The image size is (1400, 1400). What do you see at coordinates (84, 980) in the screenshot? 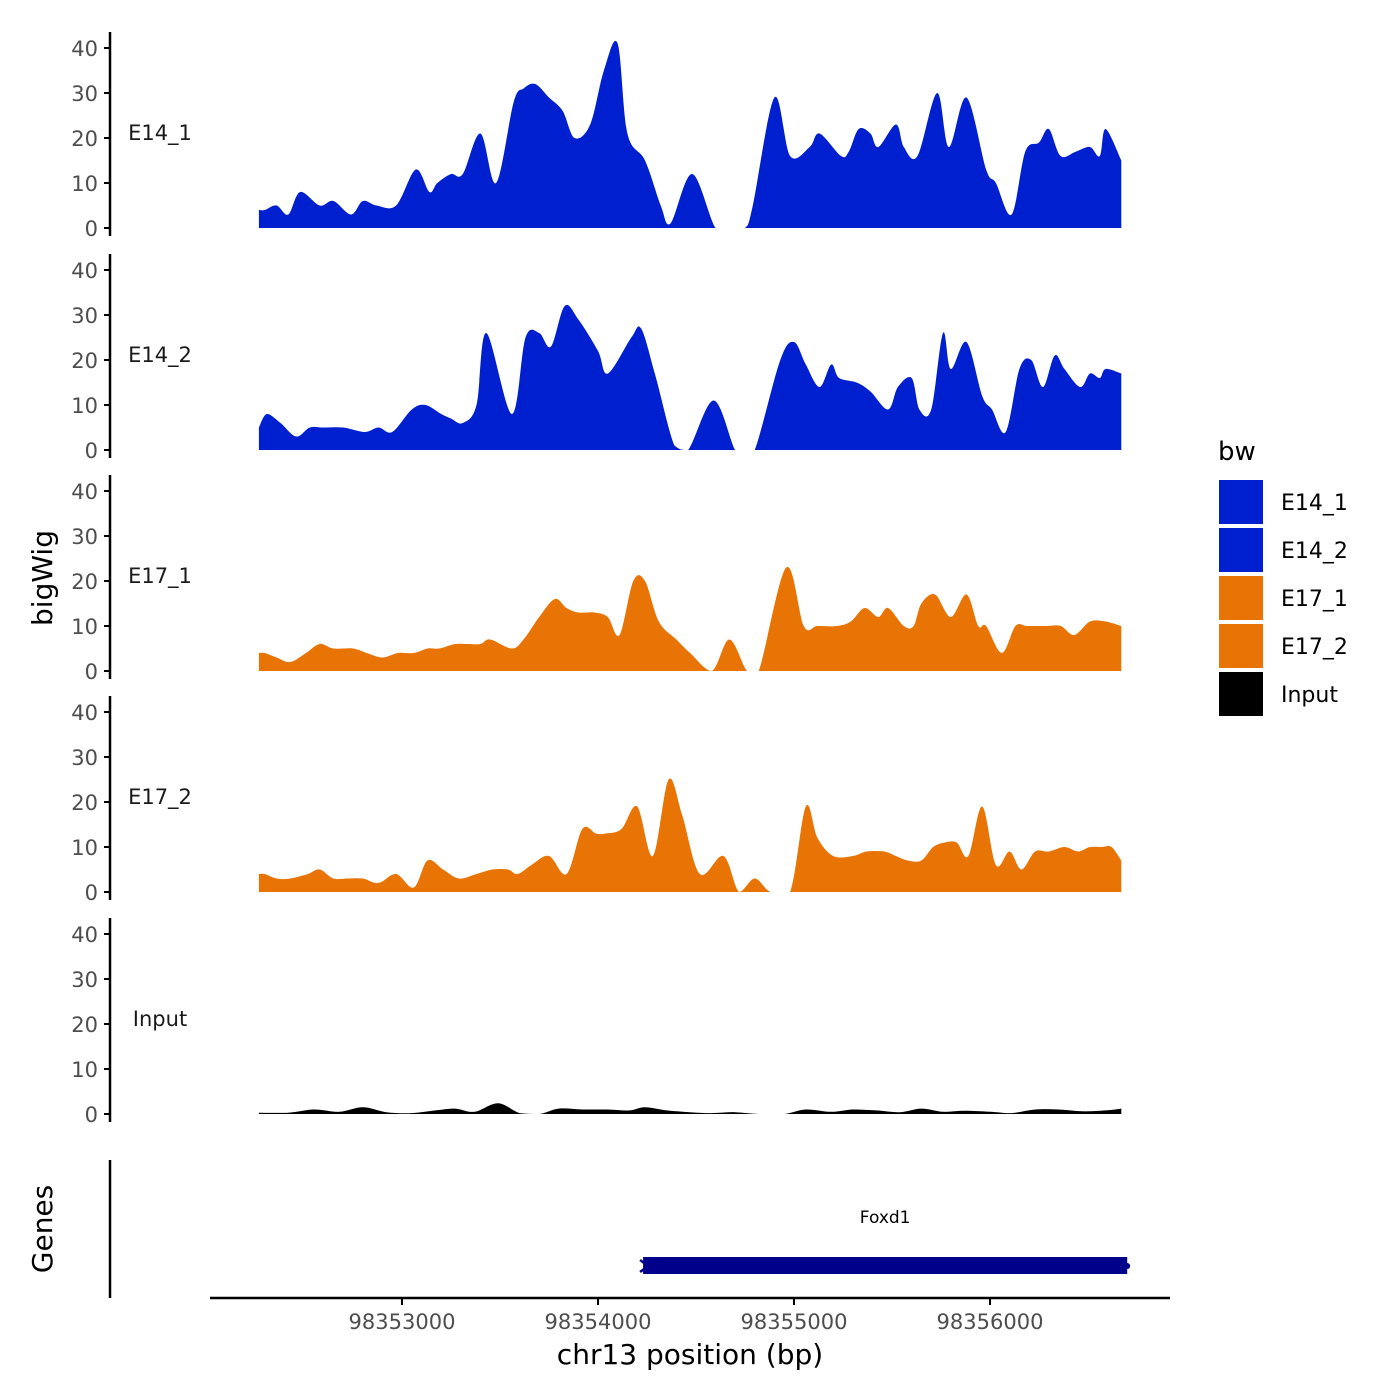
I see `y-tick-label-Input-30: 30` at bounding box center [84, 980].